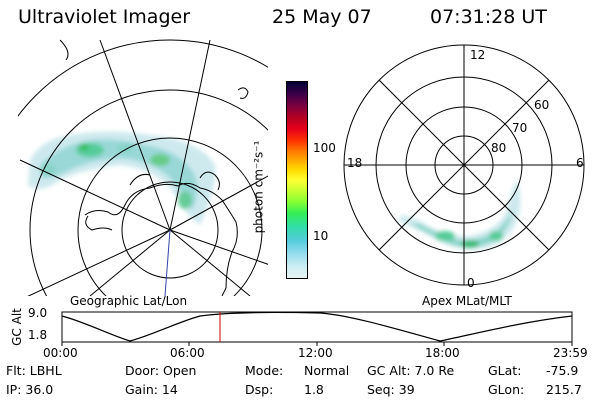 This screenshot has width=600, height=400. Describe the element at coordinates (16, 327) in the screenshot. I see `alt-ylabel: GC Alt` at that location.